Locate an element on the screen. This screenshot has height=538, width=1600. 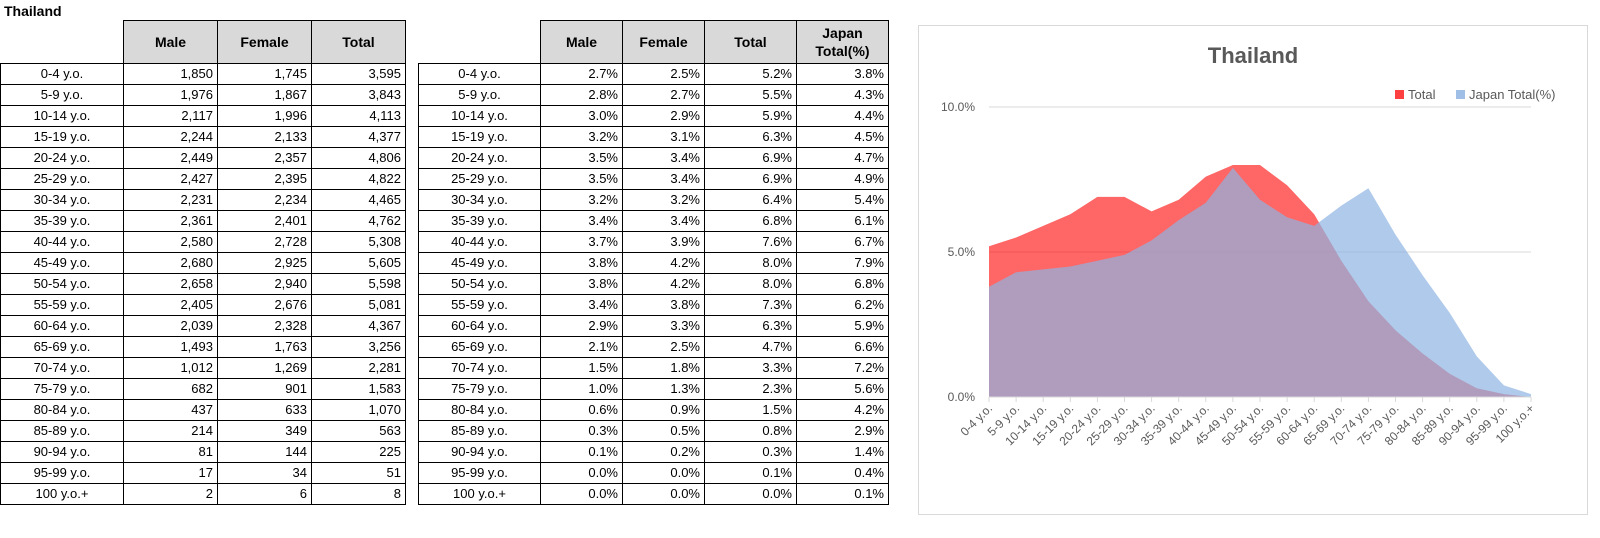
value-cell: 1,012 is located at coordinates (170, 368).